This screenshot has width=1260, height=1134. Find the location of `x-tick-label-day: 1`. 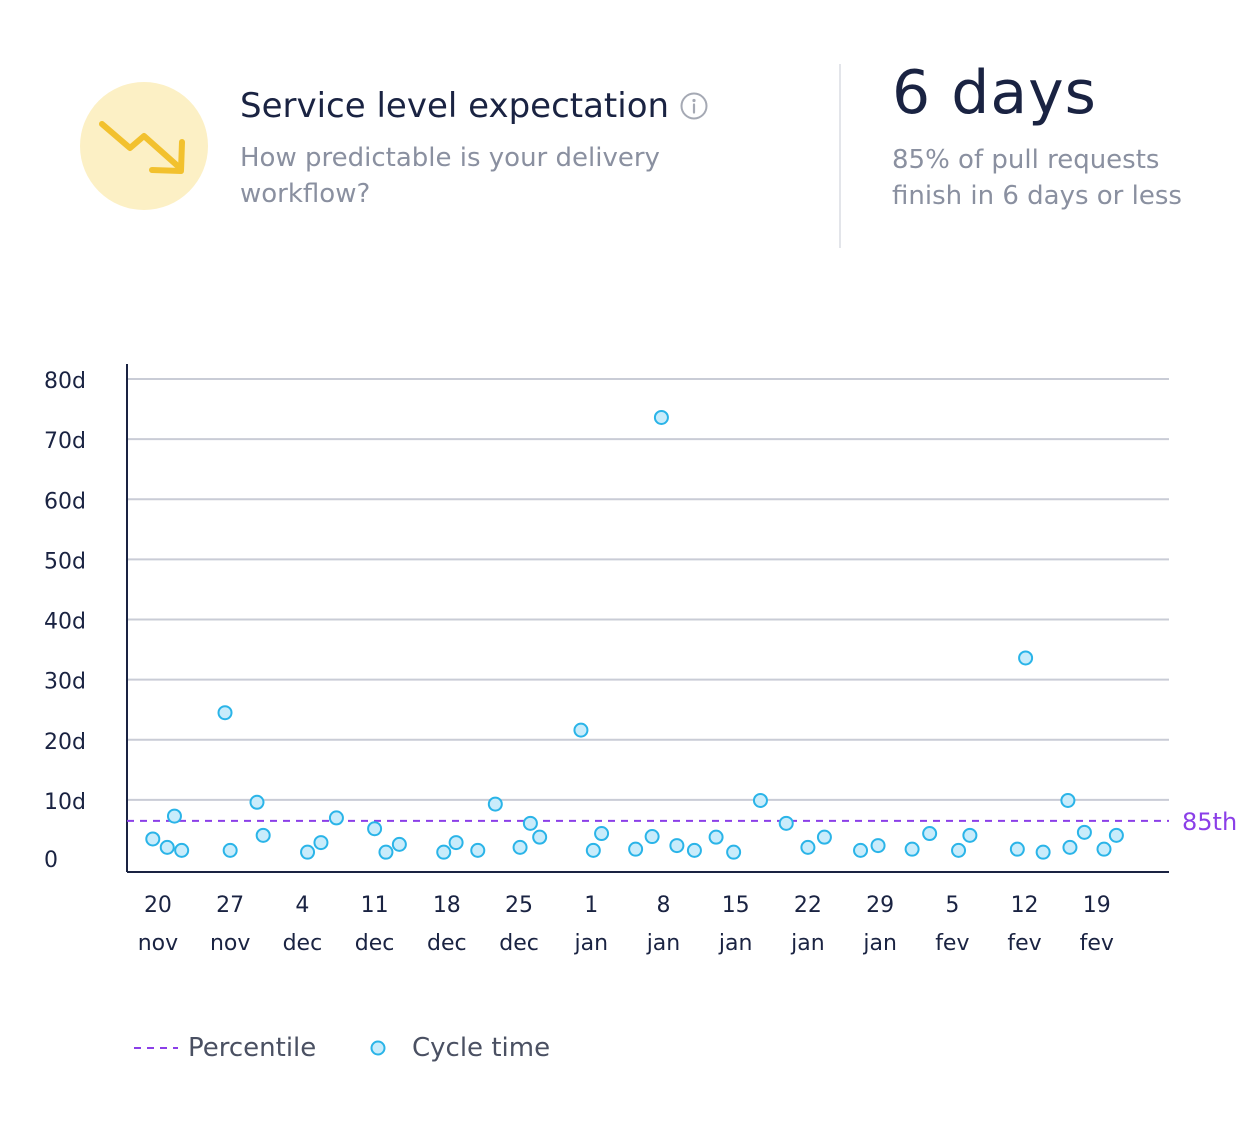

x-tick-label-day: 1 is located at coordinates (591, 905).